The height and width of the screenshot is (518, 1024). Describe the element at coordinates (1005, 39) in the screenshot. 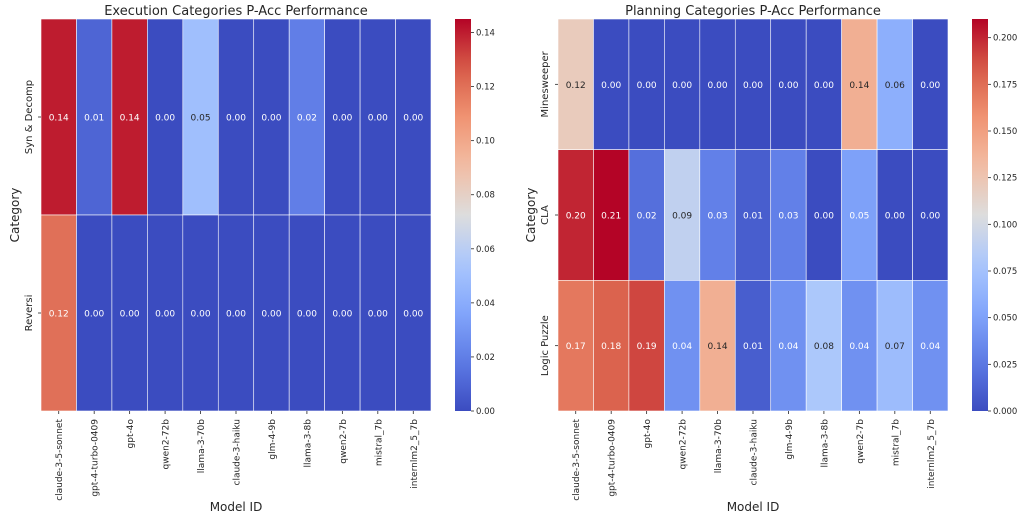

I see `colorbar-tick-label: 0.200` at that location.